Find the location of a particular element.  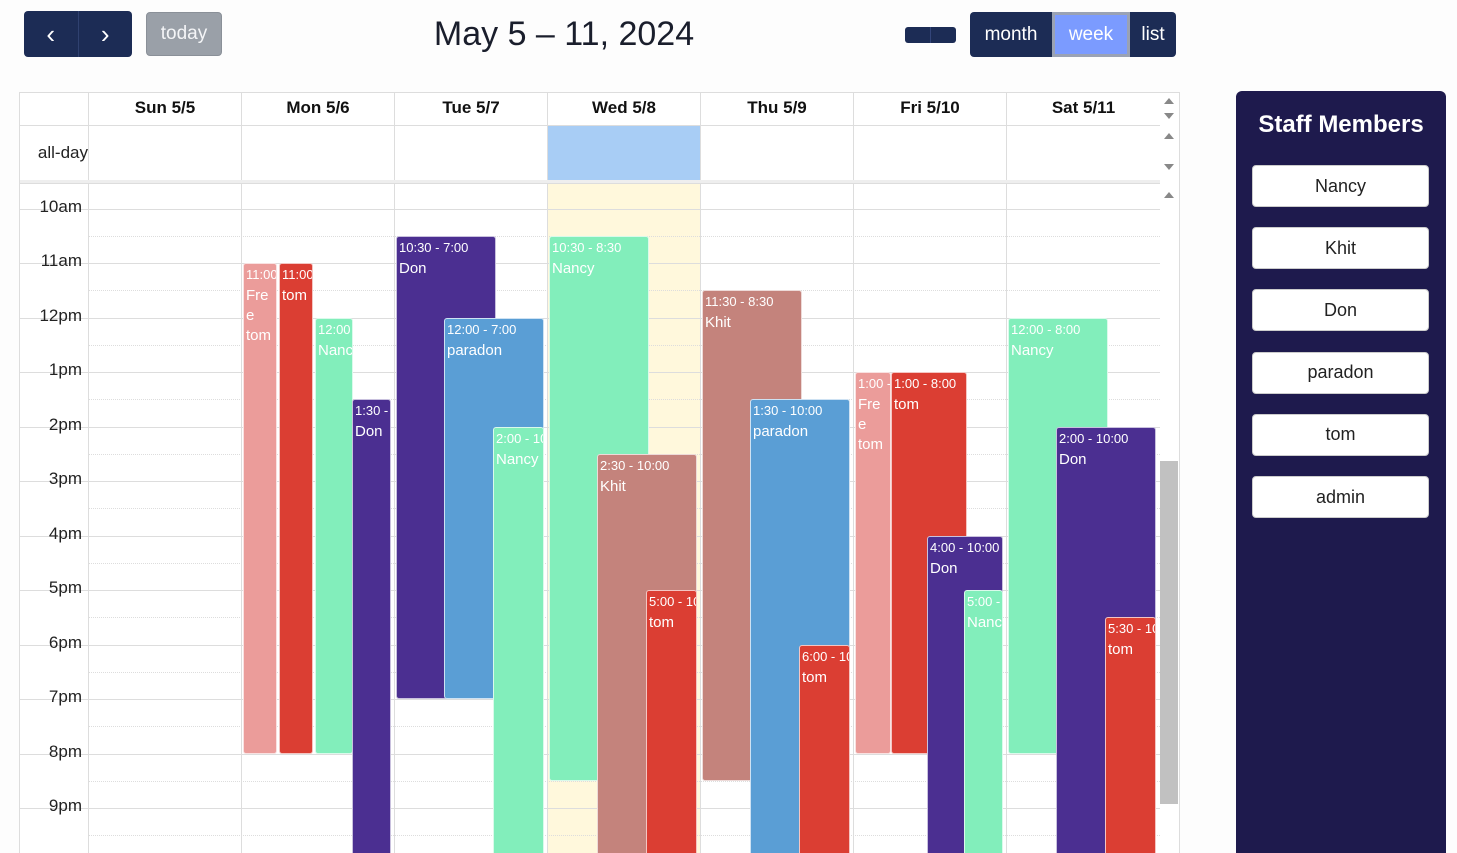

event-block: 5:30 - 10:00 tom is located at coordinates (1130, 735).